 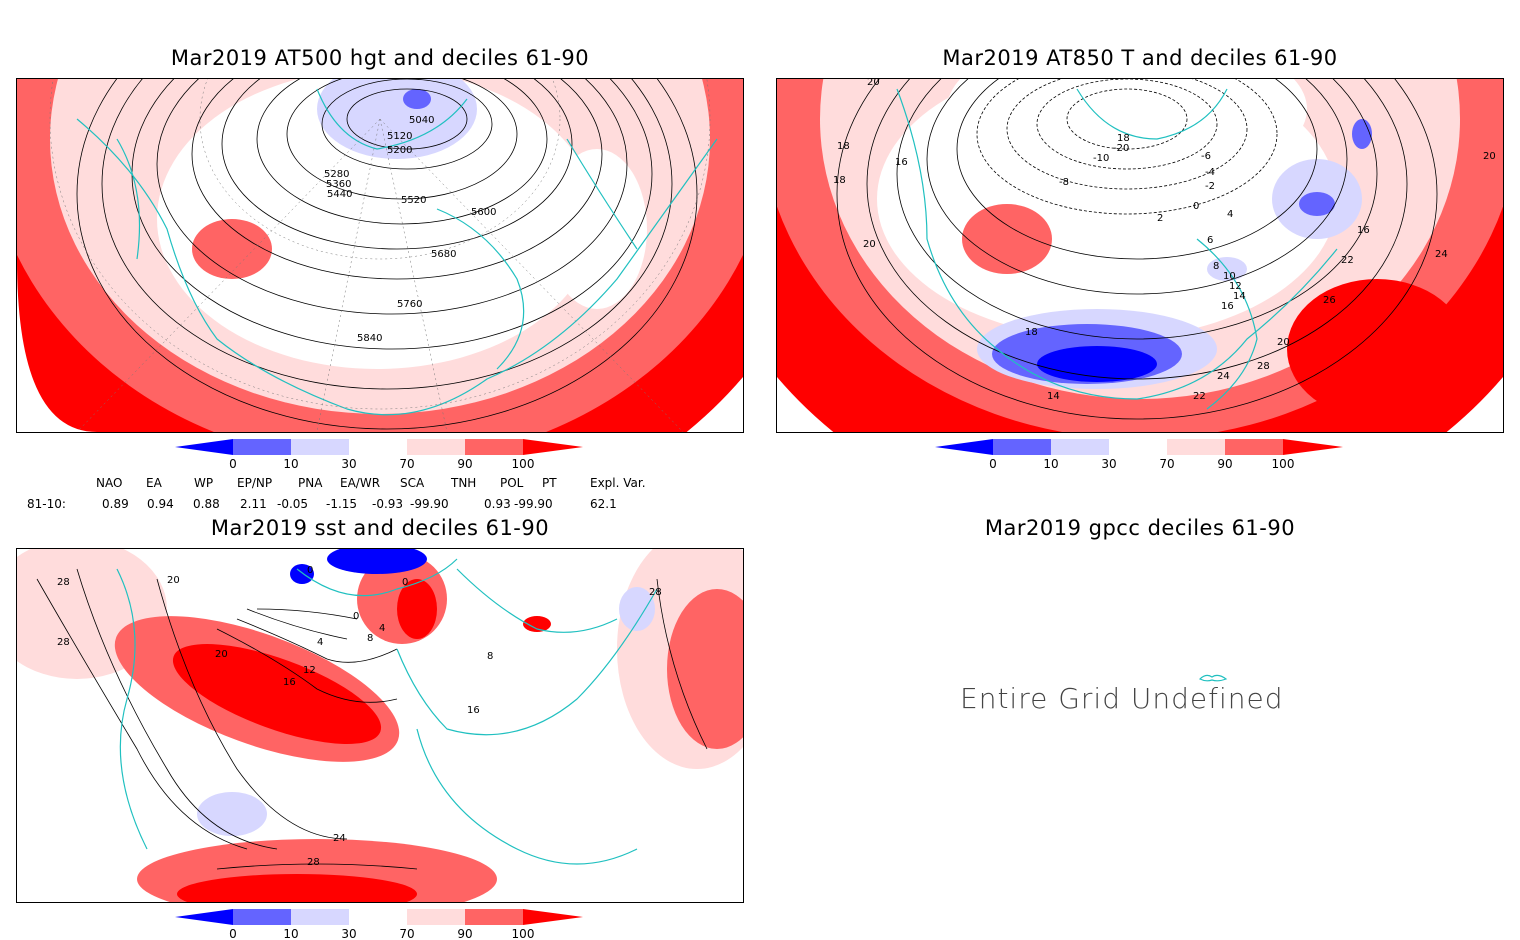 I want to click on stat-value: 0.94, so click(x=160, y=504).